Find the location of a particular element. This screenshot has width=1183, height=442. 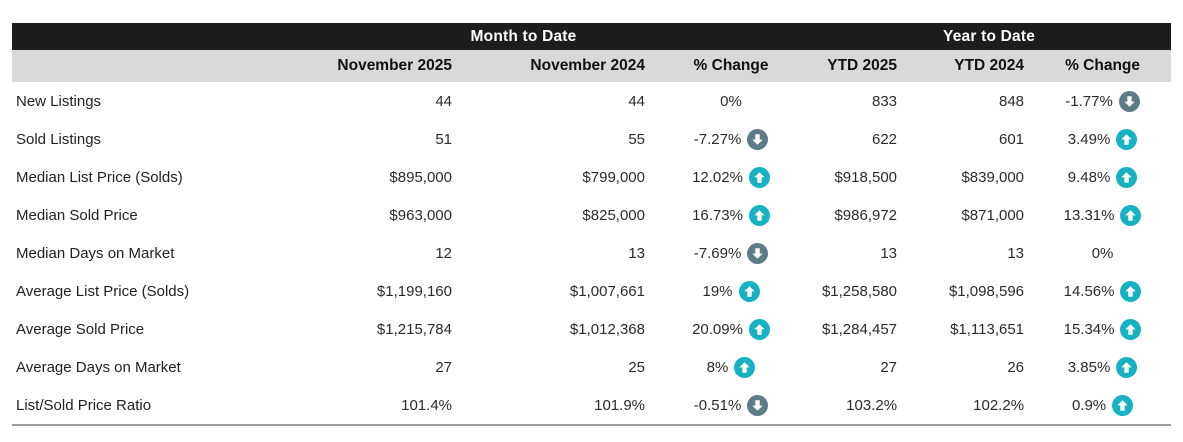

ytd-change-cell: 13.31% is located at coordinates (1103, 215).